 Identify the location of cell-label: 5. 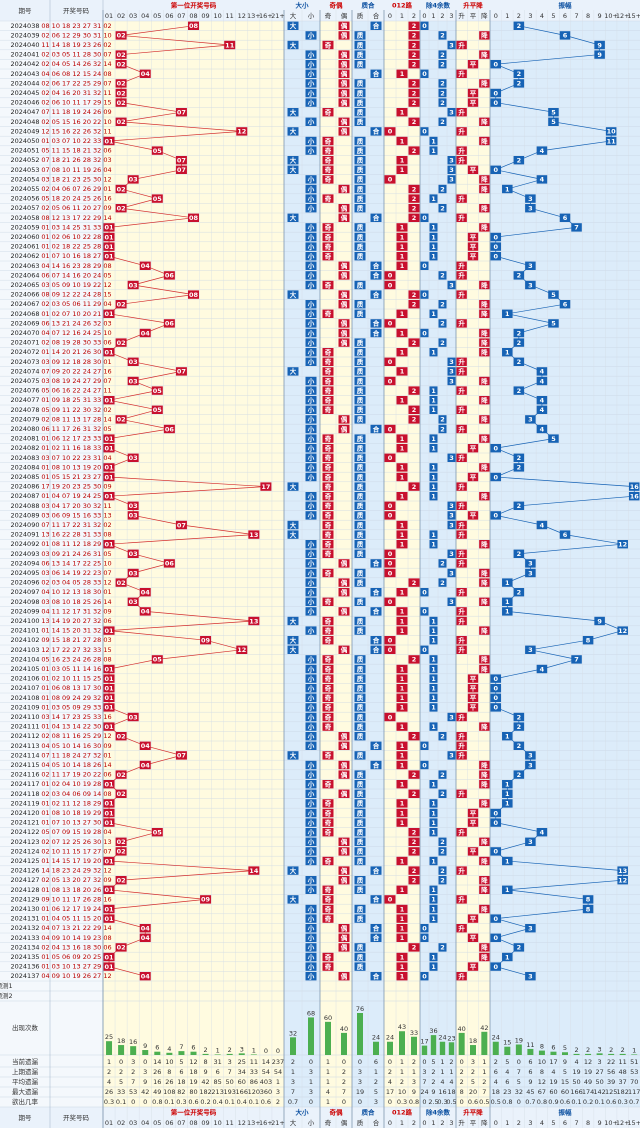
(553, 324).